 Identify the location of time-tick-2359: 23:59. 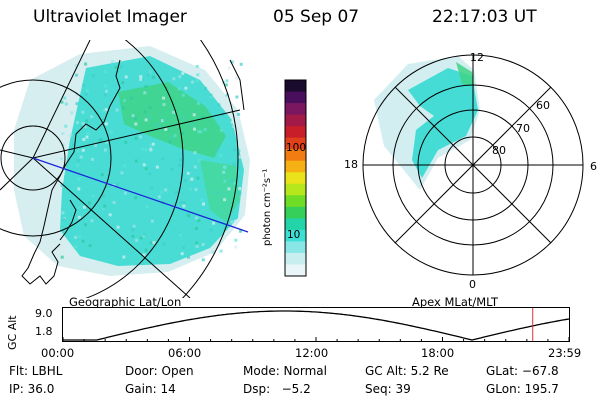
(565, 353).